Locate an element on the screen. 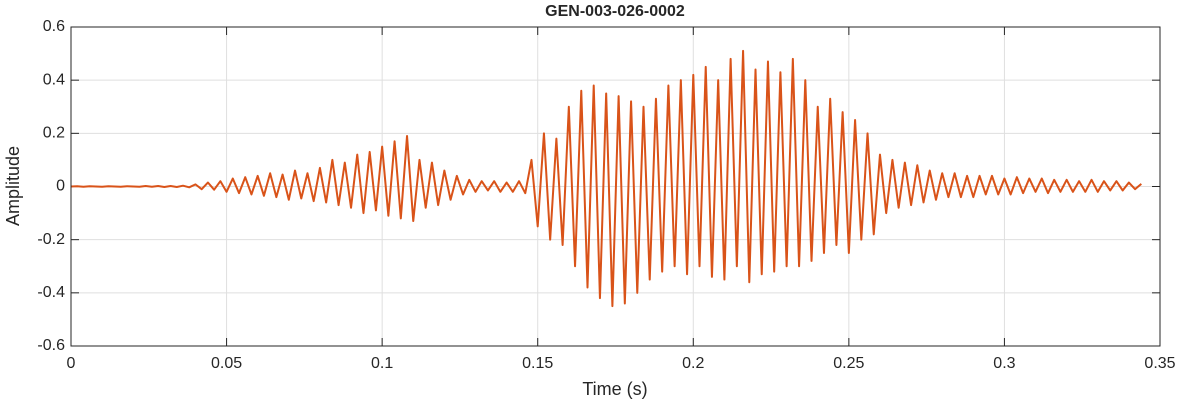  x-tick-label: 0.25 is located at coordinates (848, 363).